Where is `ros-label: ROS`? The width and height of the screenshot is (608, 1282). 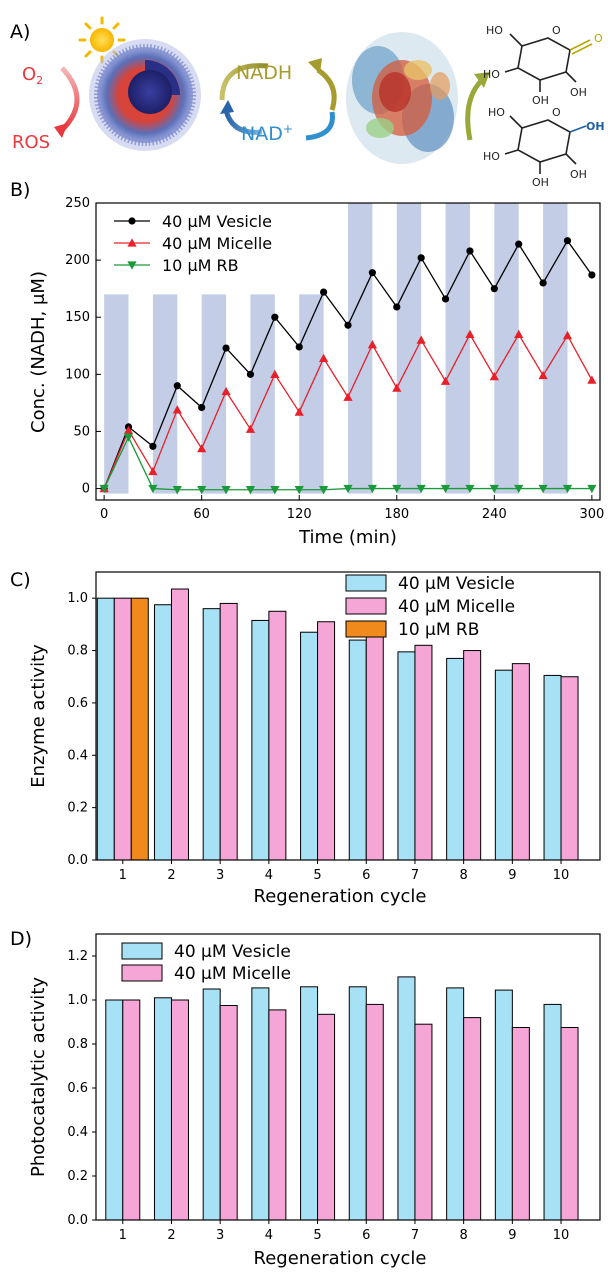
ros-label: ROS is located at coordinates (31, 142).